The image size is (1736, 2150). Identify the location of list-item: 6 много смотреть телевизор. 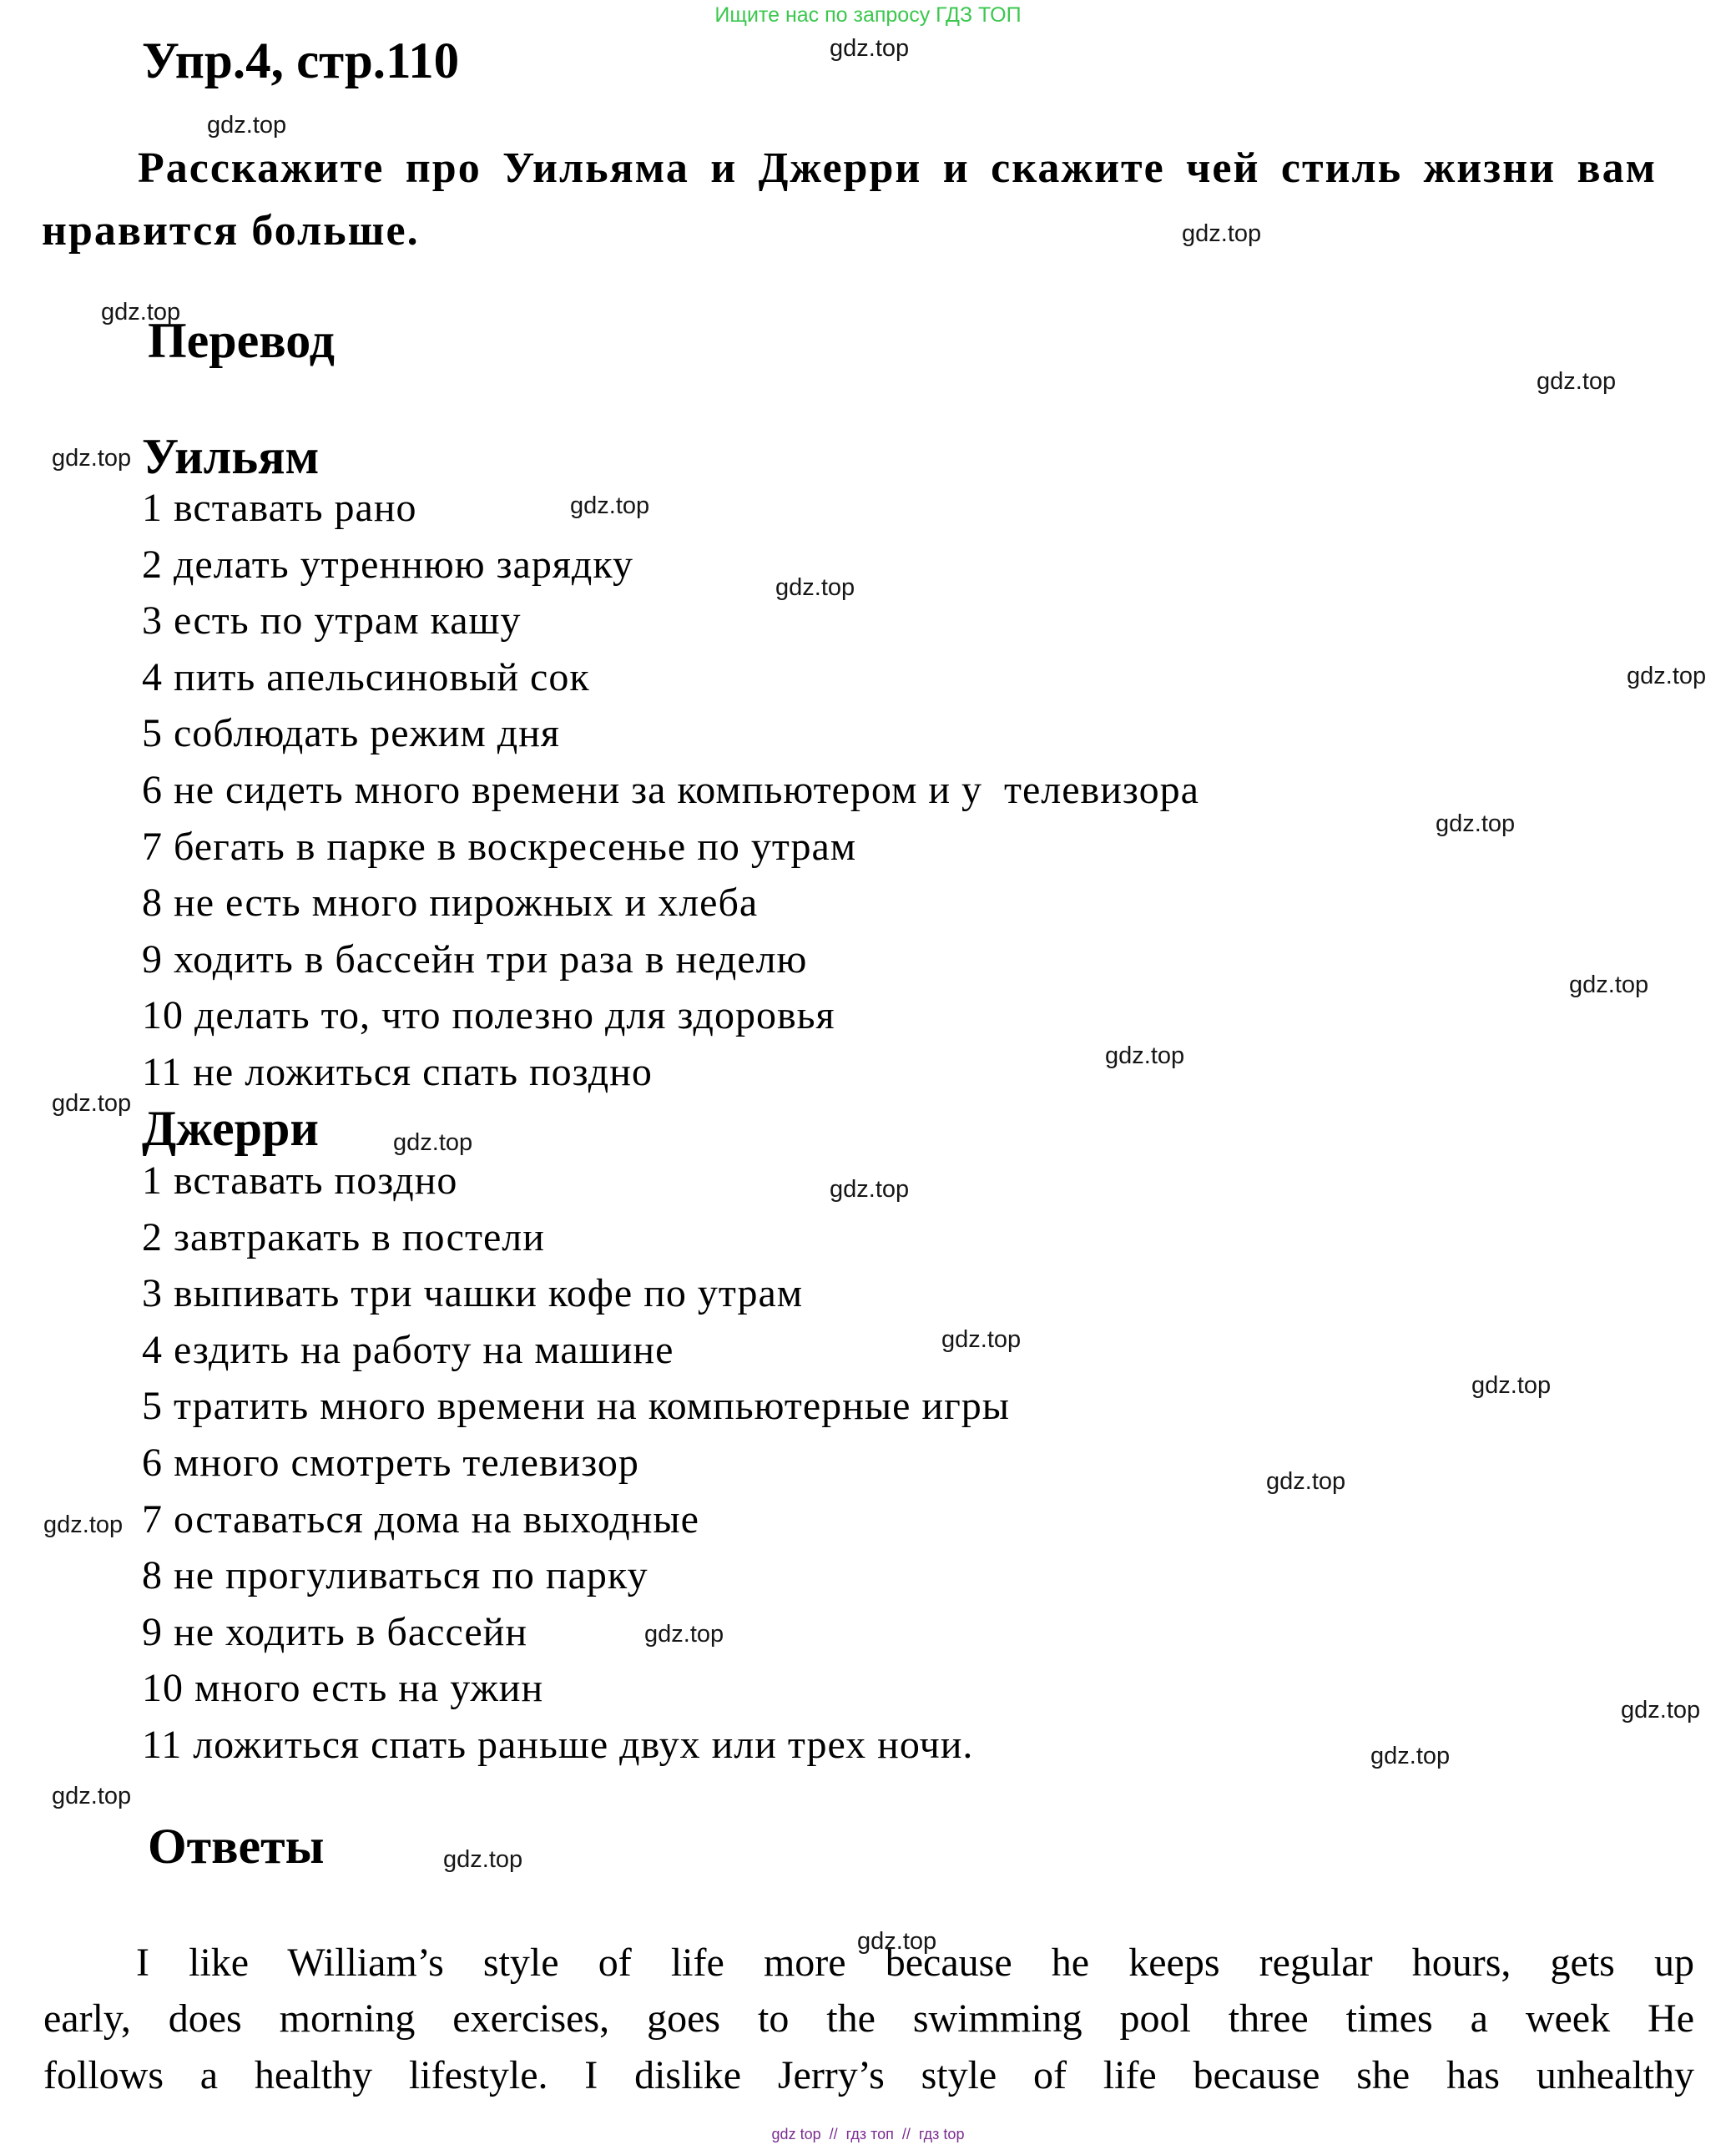
(390, 1462).